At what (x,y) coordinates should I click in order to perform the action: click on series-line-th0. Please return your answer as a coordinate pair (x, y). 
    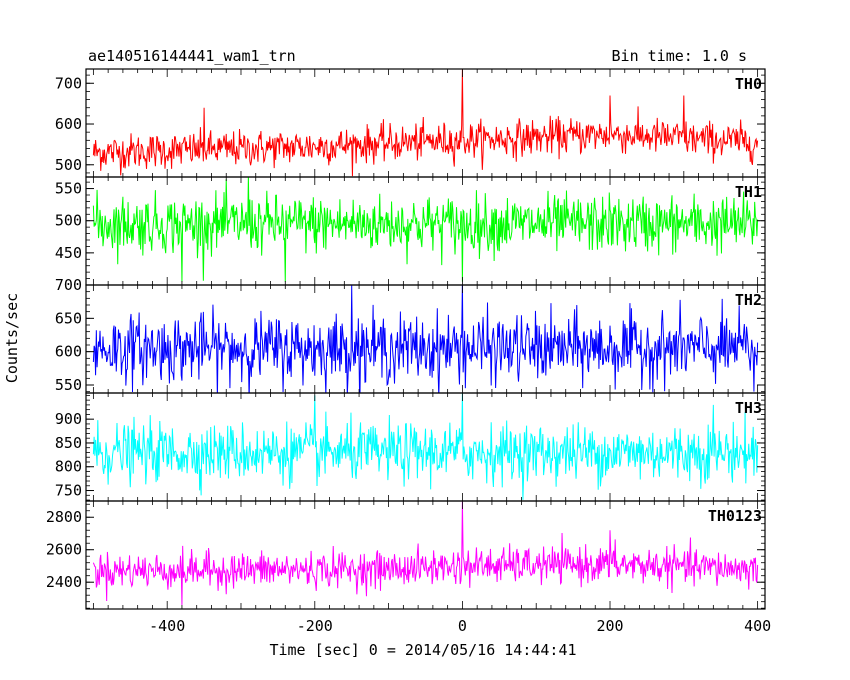
    Looking at the image, I should click on (425, 123).